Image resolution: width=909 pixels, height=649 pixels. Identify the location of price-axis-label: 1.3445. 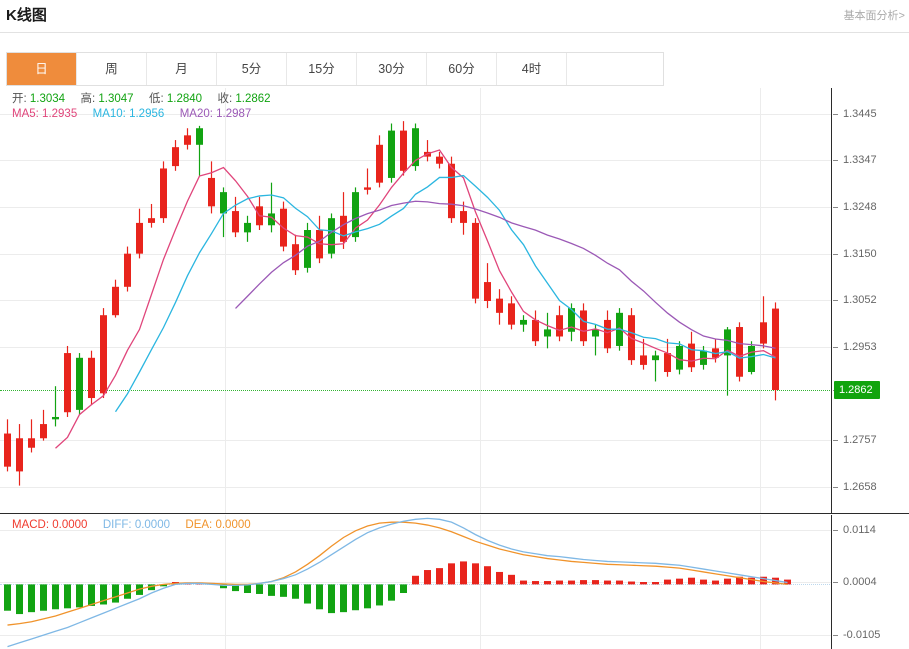
(860, 114).